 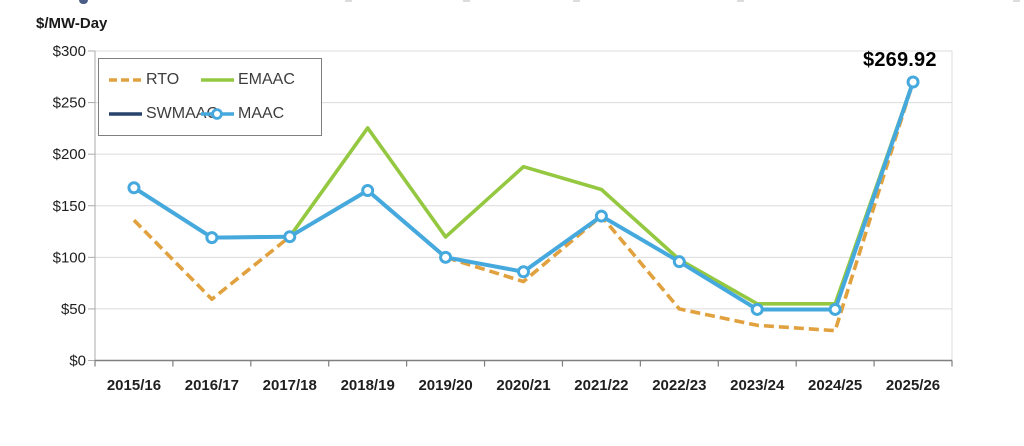 What do you see at coordinates (900, 60) in the screenshot?
I see `final-value-annotation: $269.92` at bounding box center [900, 60].